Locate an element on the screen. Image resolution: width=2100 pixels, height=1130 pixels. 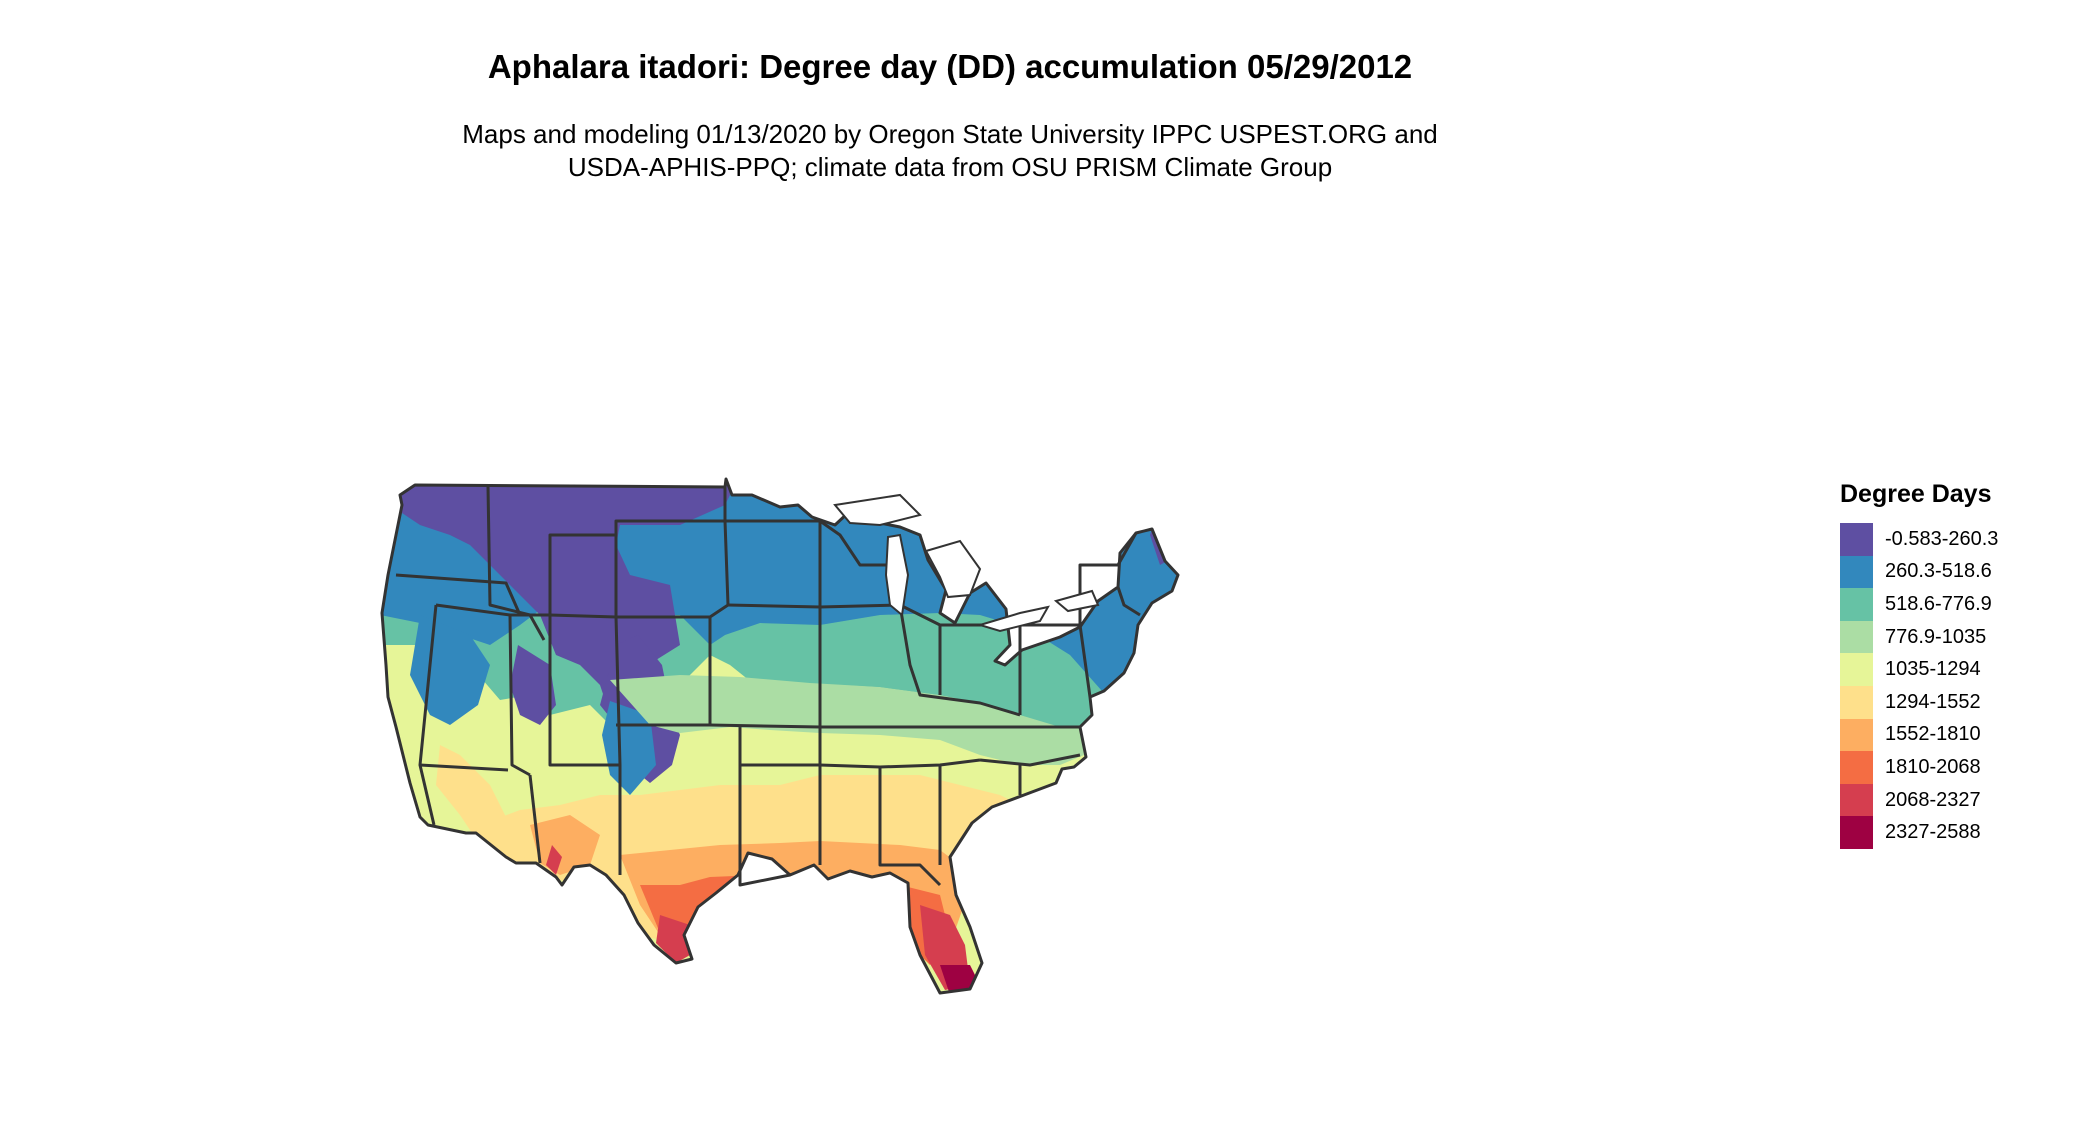
legend-label: 776.9-1035 is located at coordinates (1936, 636).